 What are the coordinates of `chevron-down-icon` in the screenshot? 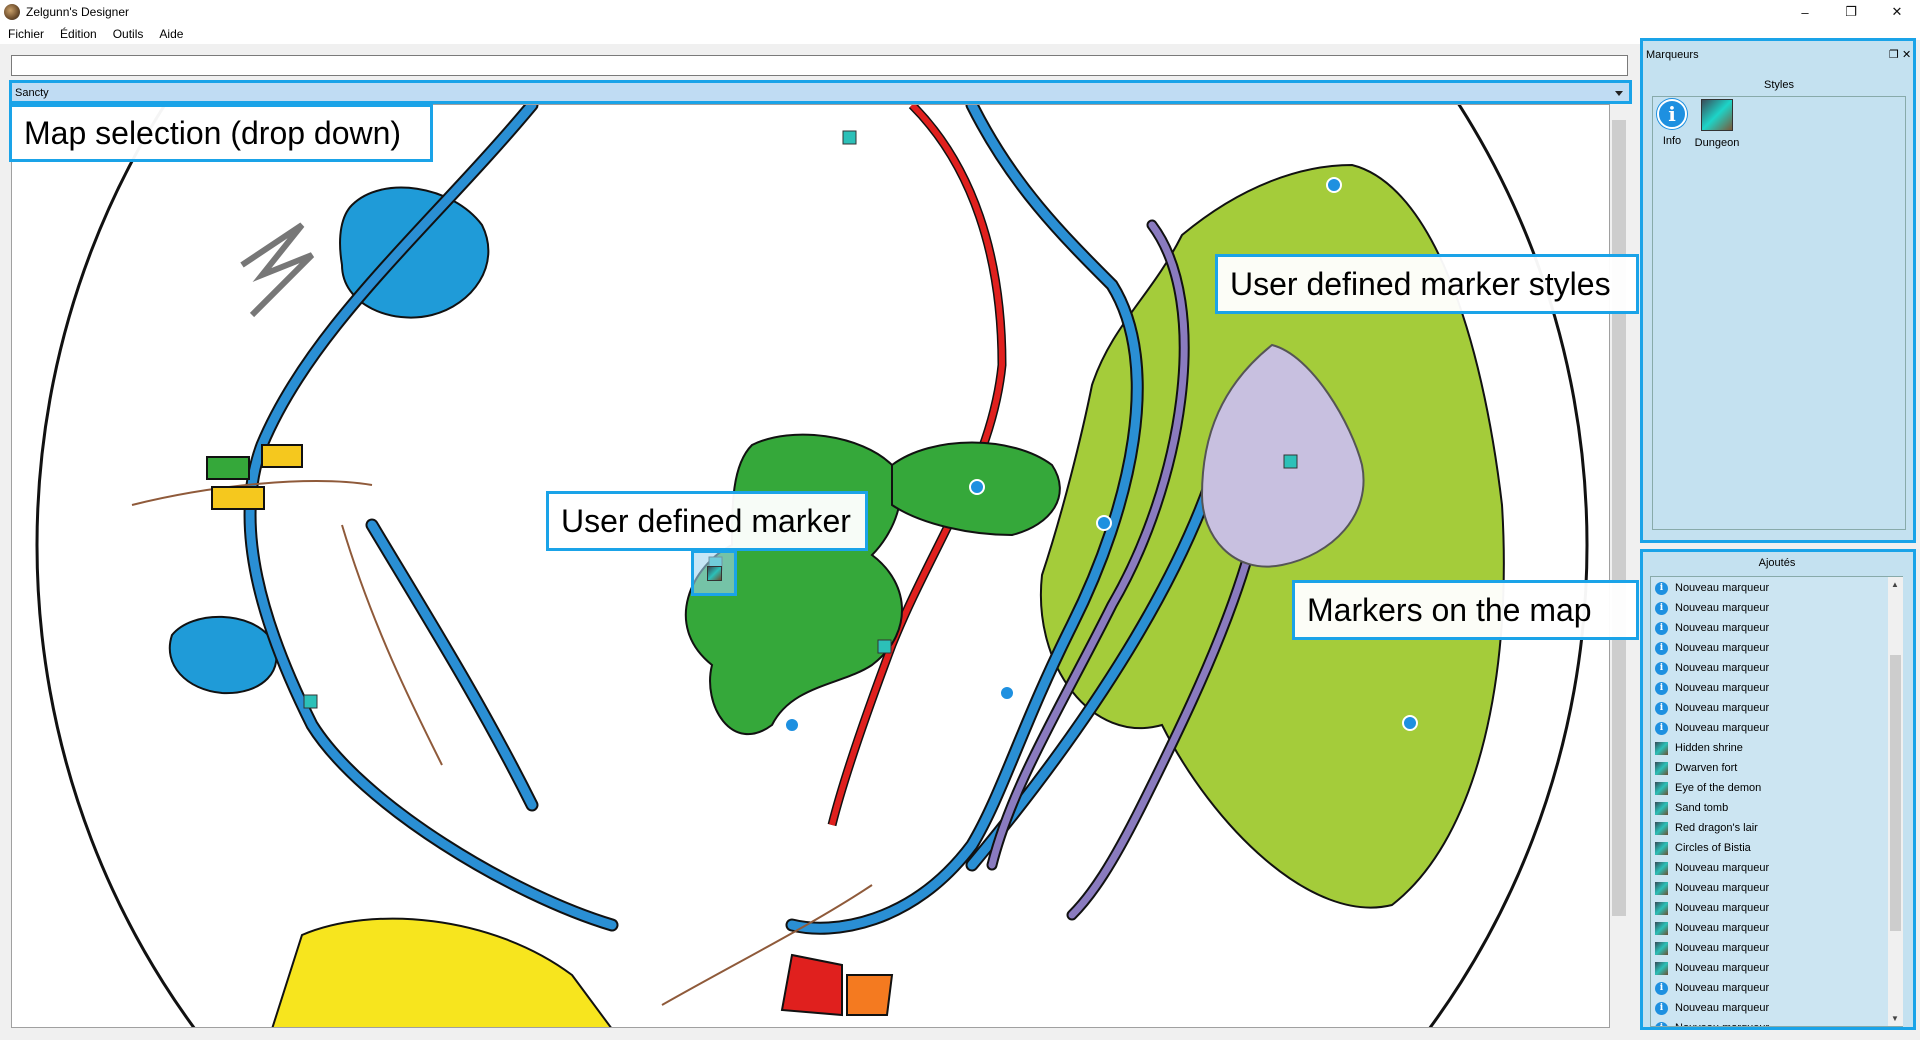 It's located at (1619, 93).